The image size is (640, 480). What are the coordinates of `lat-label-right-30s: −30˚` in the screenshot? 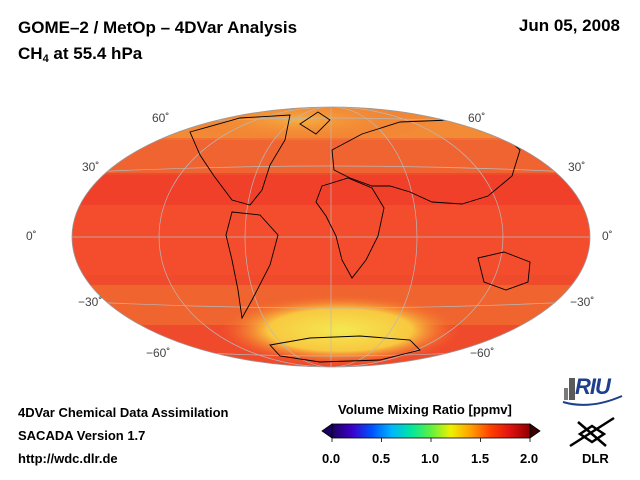 It's located at (582, 302).